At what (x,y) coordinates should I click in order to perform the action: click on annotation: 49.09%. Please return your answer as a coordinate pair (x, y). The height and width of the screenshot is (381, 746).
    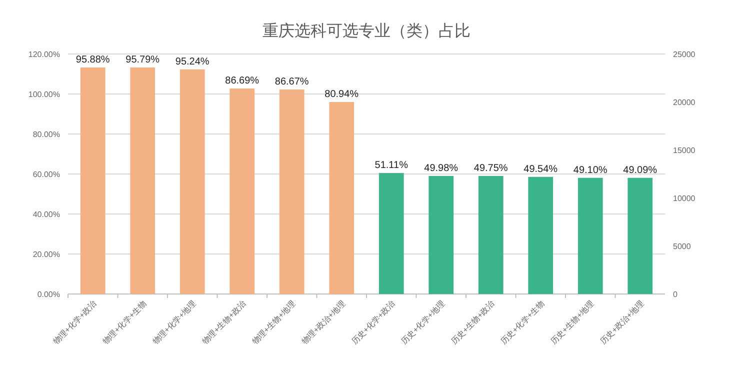
    Looking at the image, I should click on (640, 170).